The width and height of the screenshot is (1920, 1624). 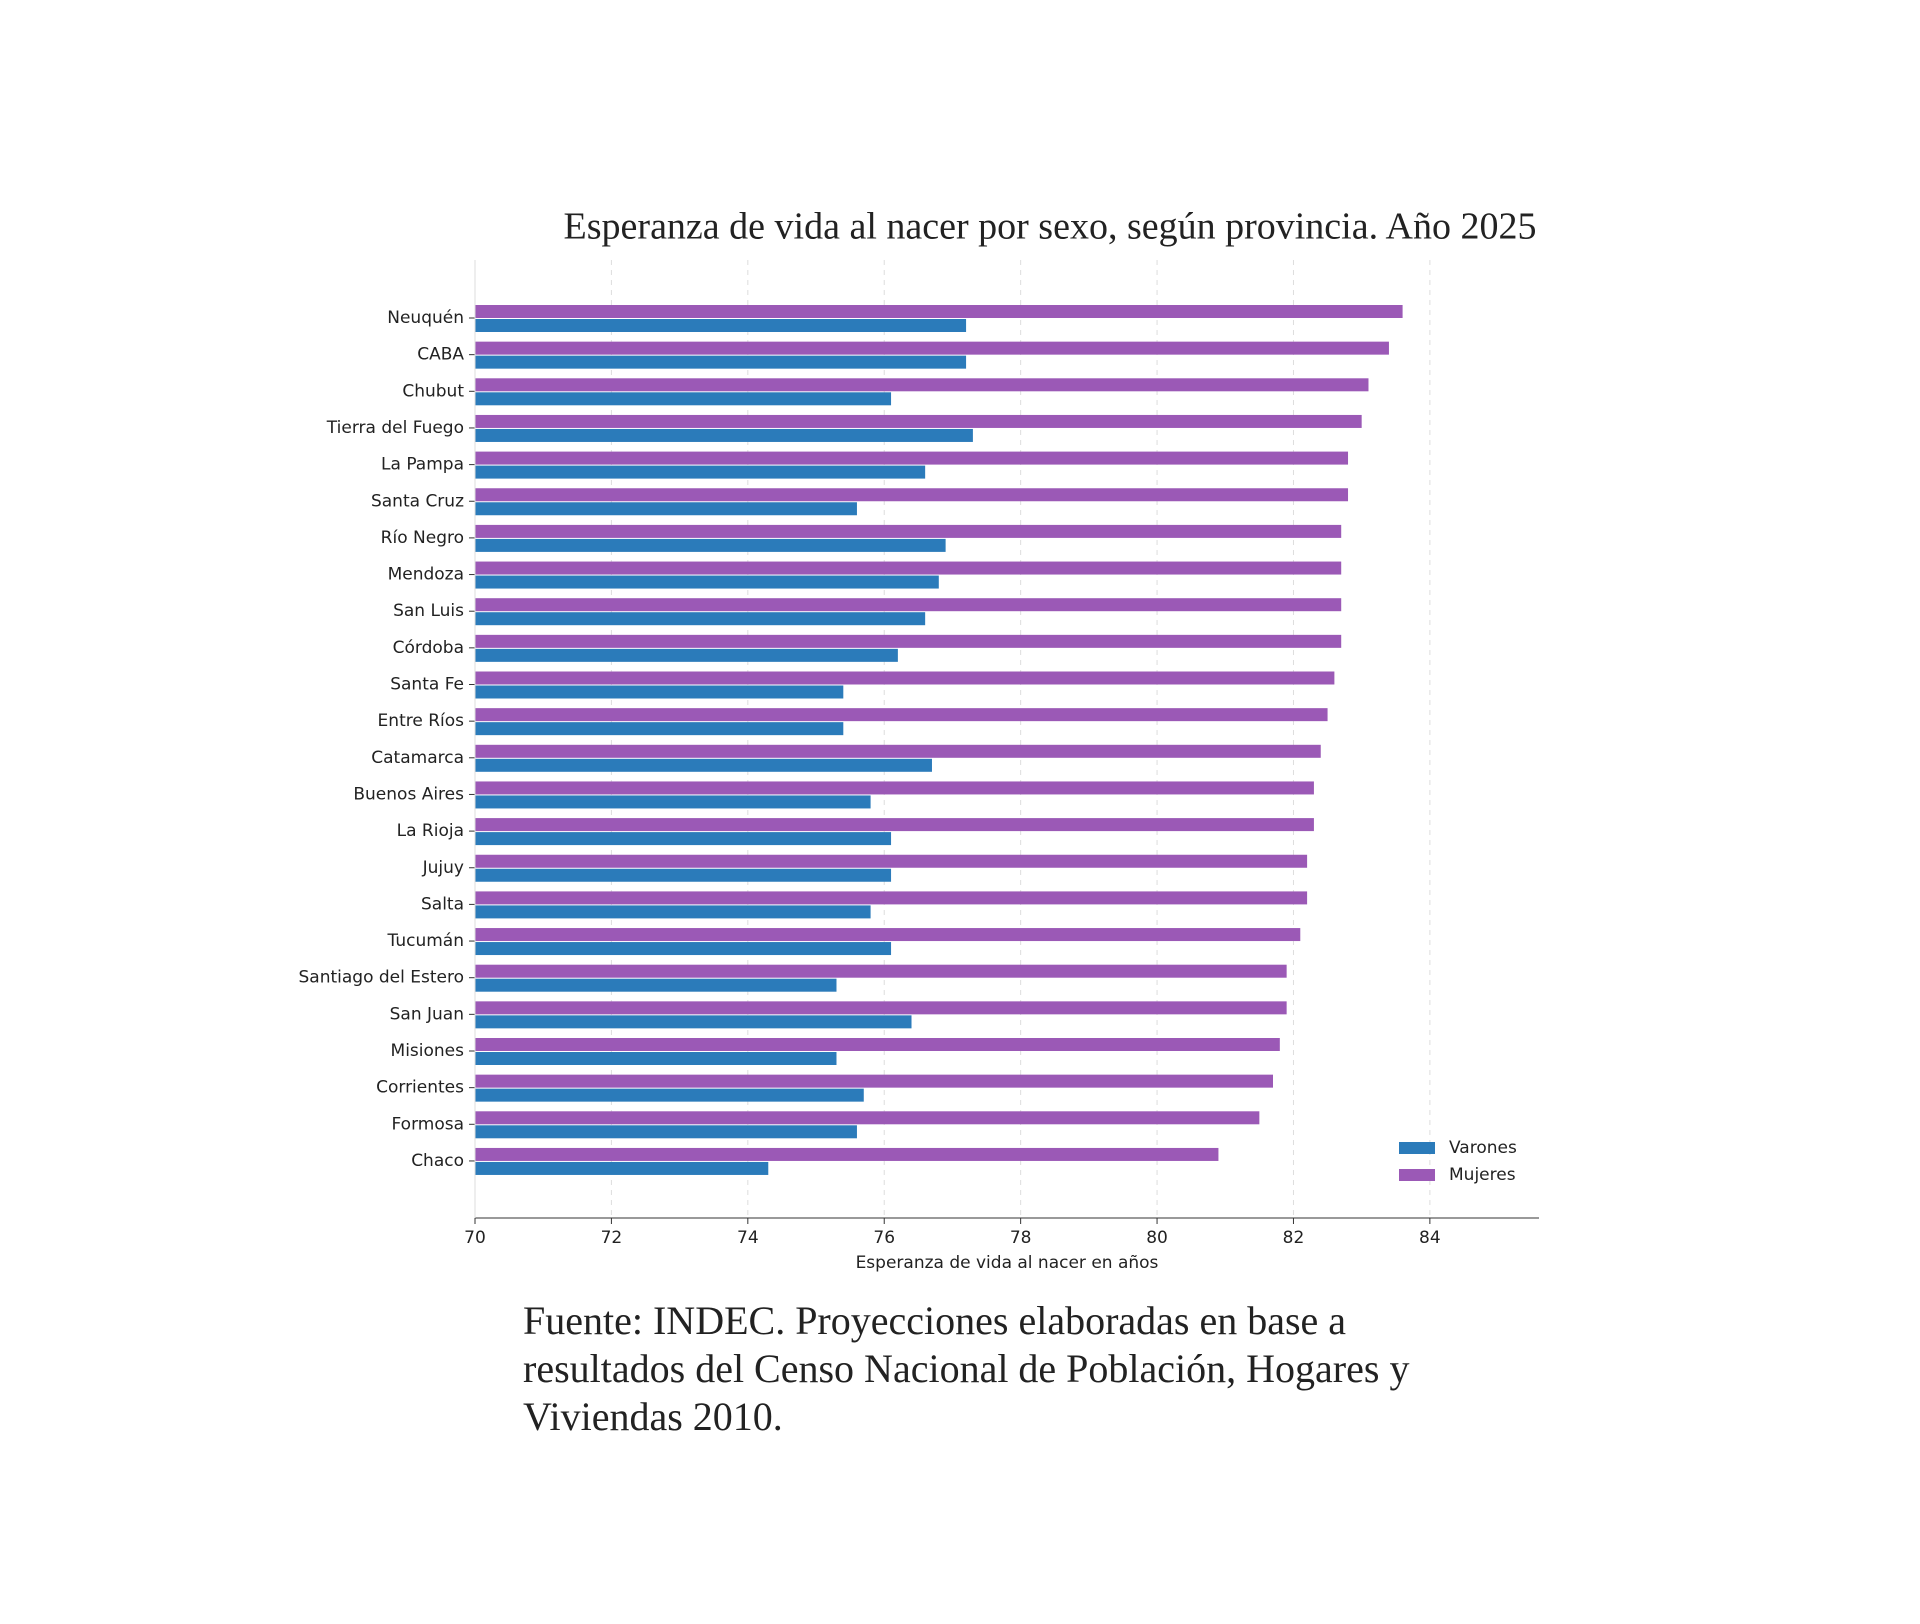 I want to click on x-tick-label: 70, so click(x=475, y=1238).